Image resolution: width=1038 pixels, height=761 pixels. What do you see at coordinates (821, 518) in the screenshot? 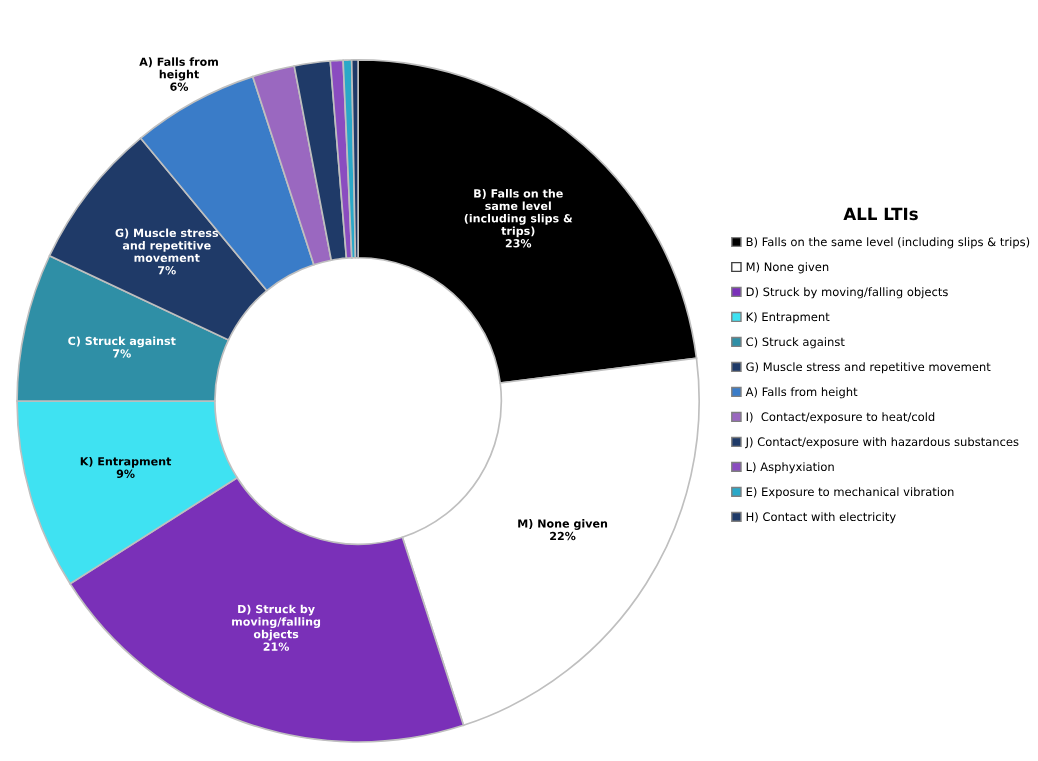
I see `legend-label: H) Contact with electricity` at bounding box center [821, 518].